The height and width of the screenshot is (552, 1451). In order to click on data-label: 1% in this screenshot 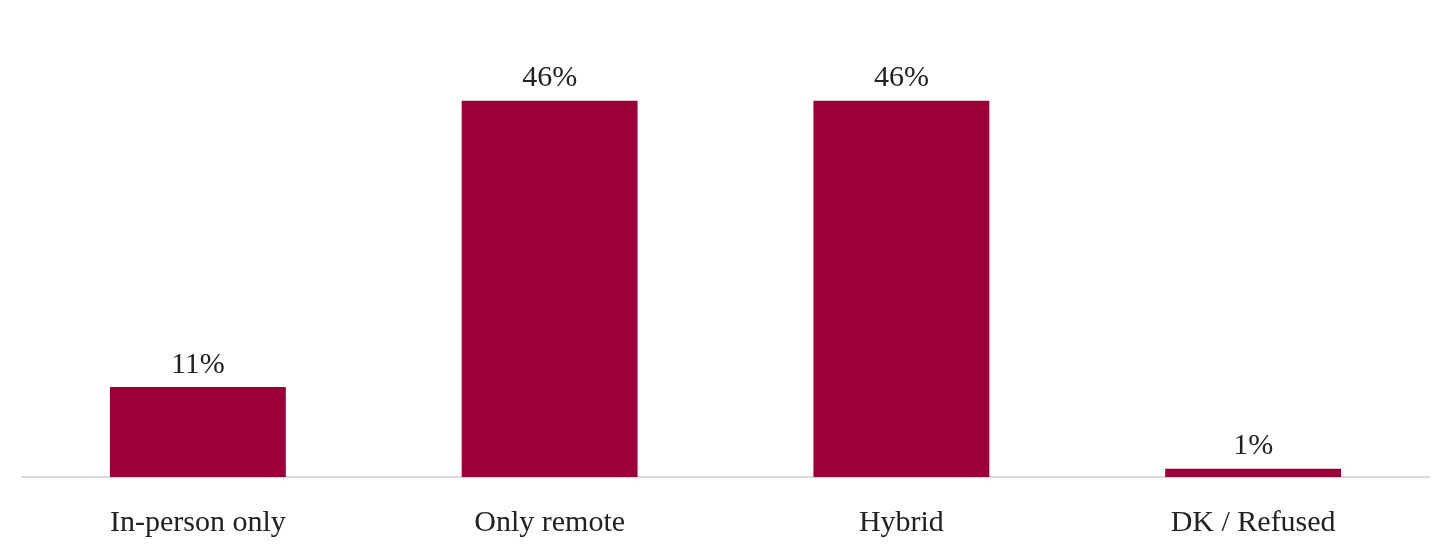, I will do `click(1253, 444)`.